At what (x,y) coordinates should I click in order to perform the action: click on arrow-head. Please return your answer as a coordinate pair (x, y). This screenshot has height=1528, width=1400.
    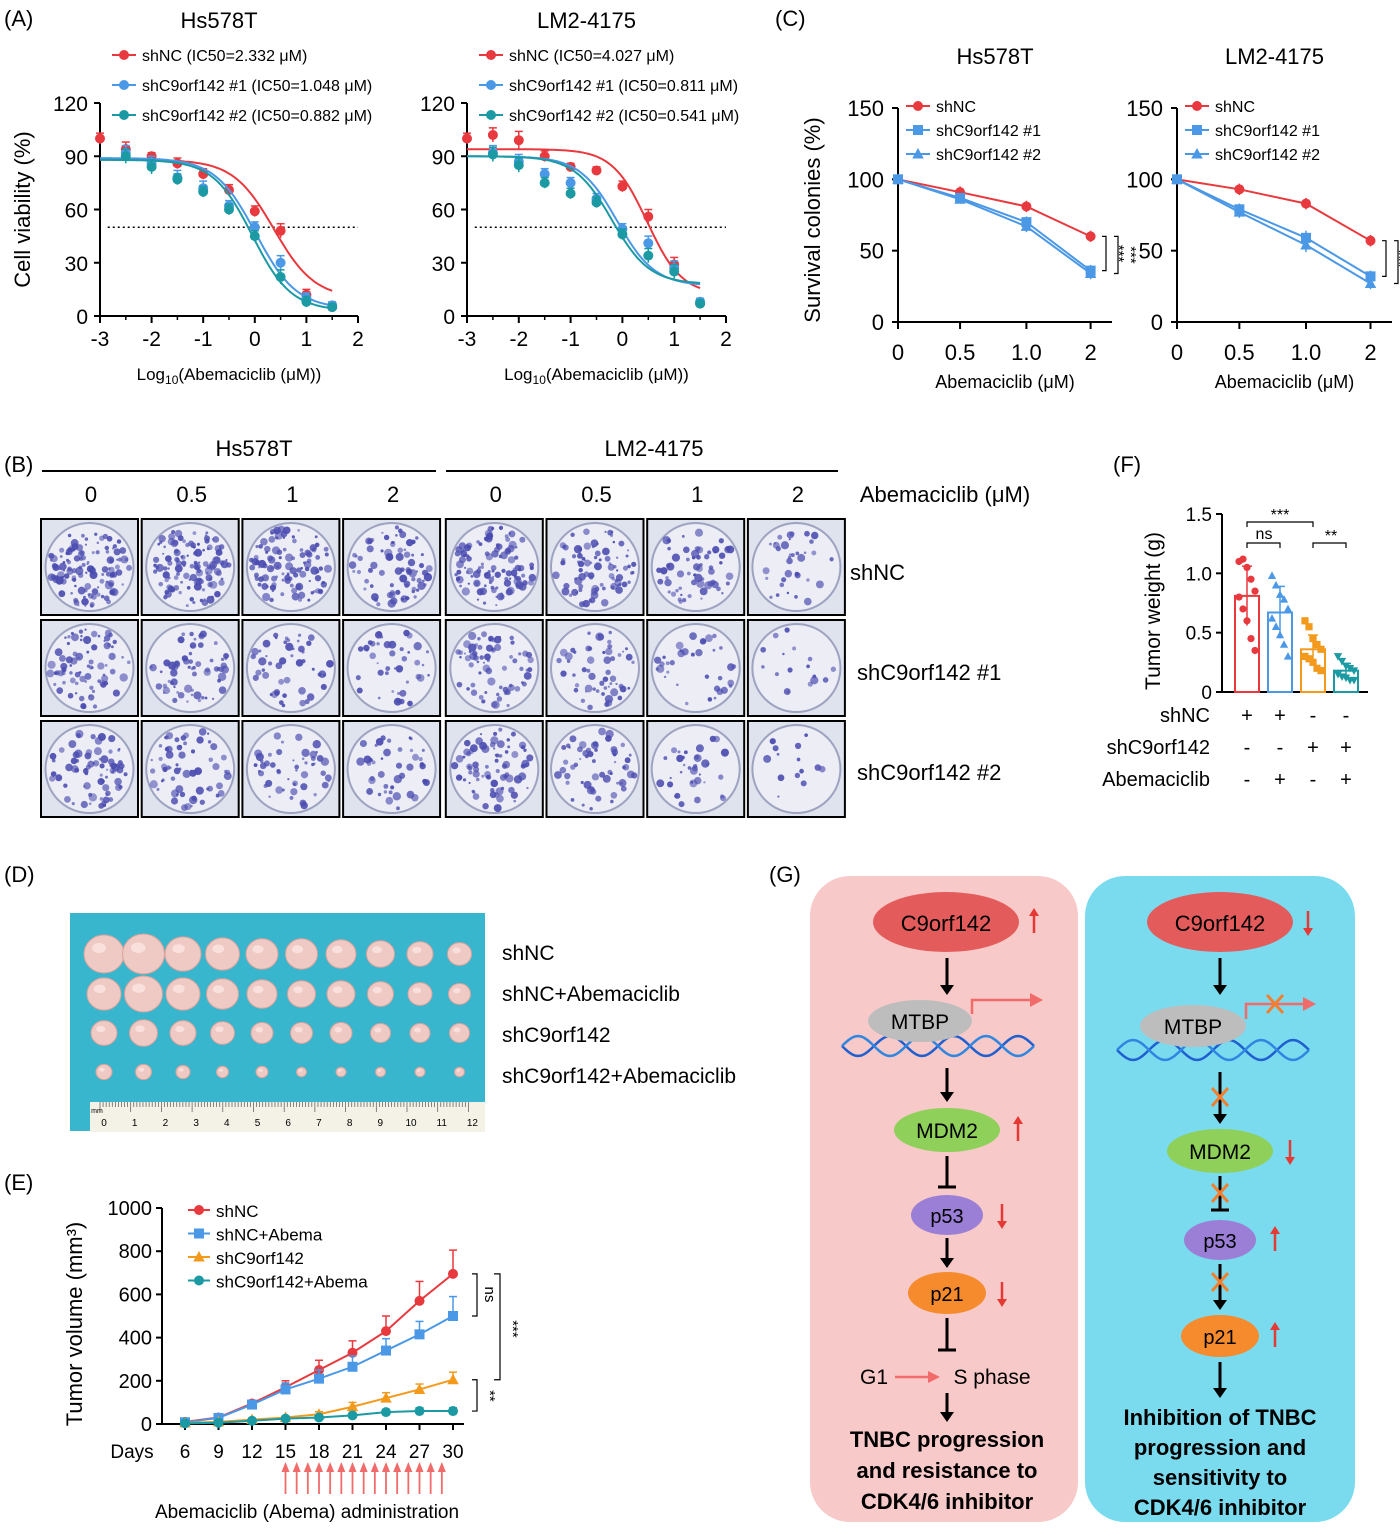
    Looking at the image, I should click on (1220, 1305).